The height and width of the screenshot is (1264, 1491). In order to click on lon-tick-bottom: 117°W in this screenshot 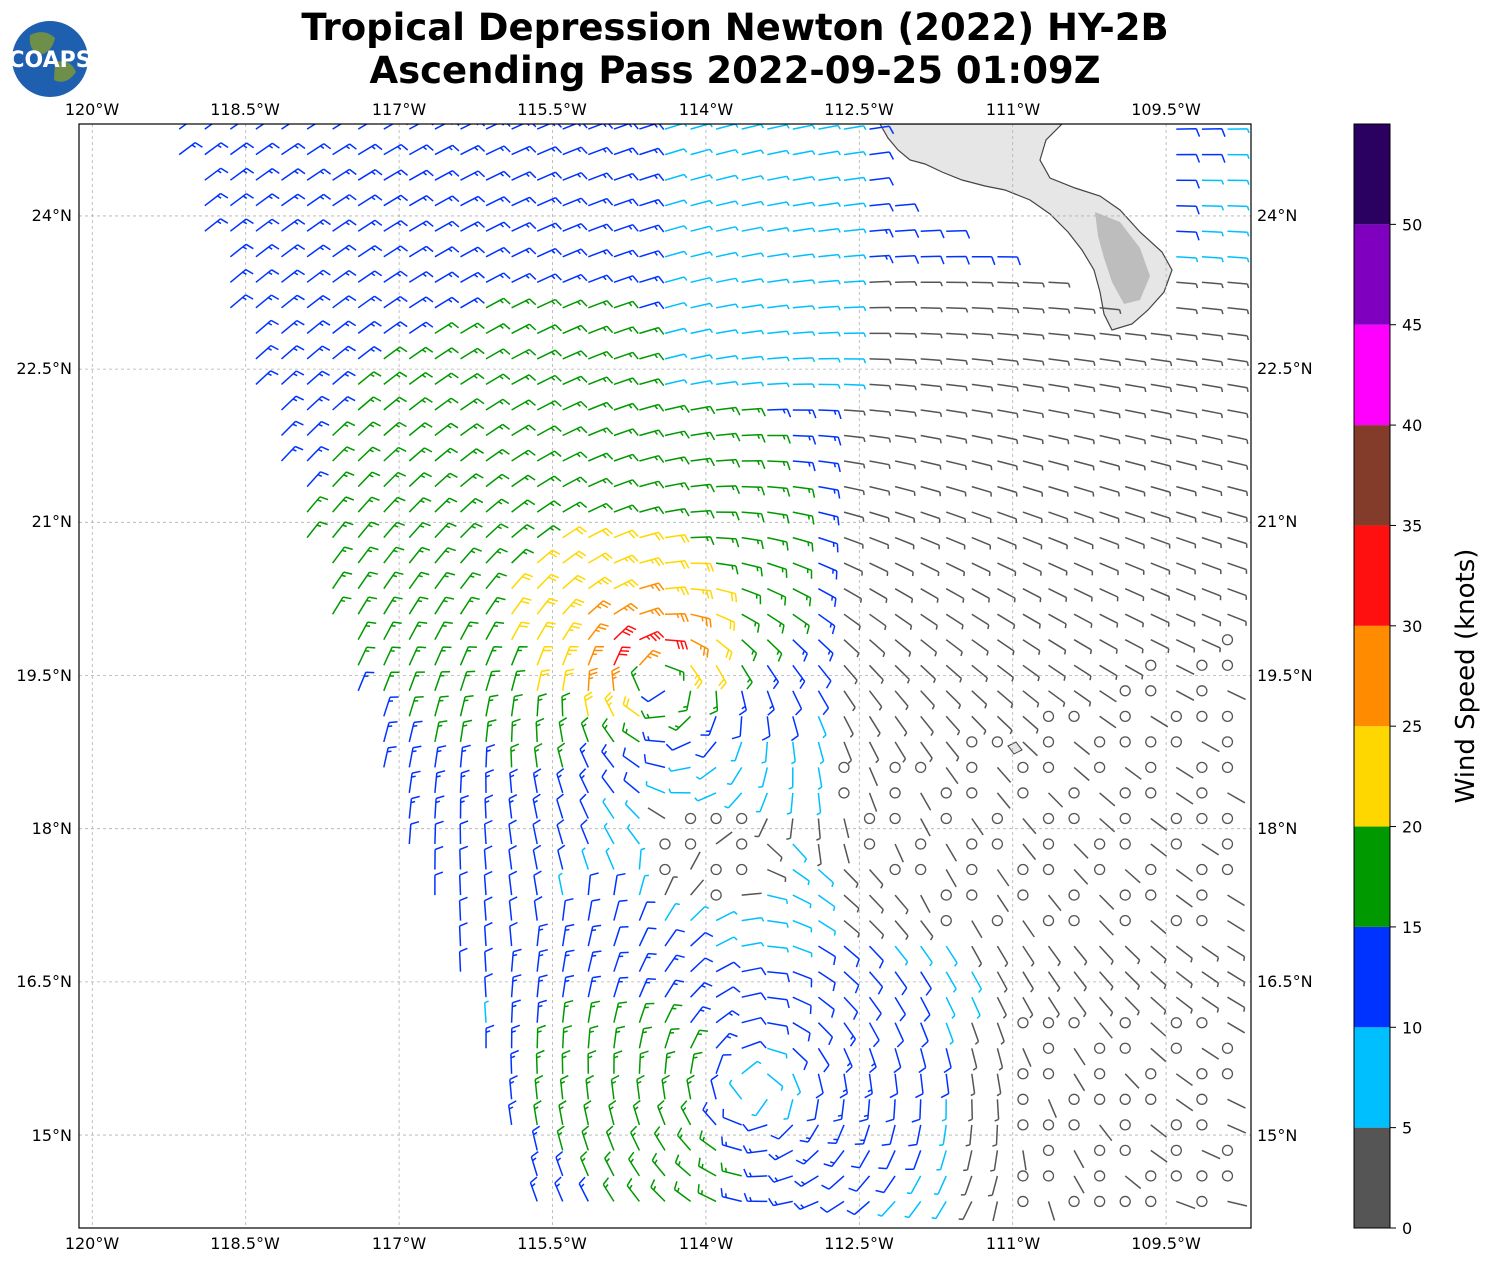, I will do `click(399, 1243)`.